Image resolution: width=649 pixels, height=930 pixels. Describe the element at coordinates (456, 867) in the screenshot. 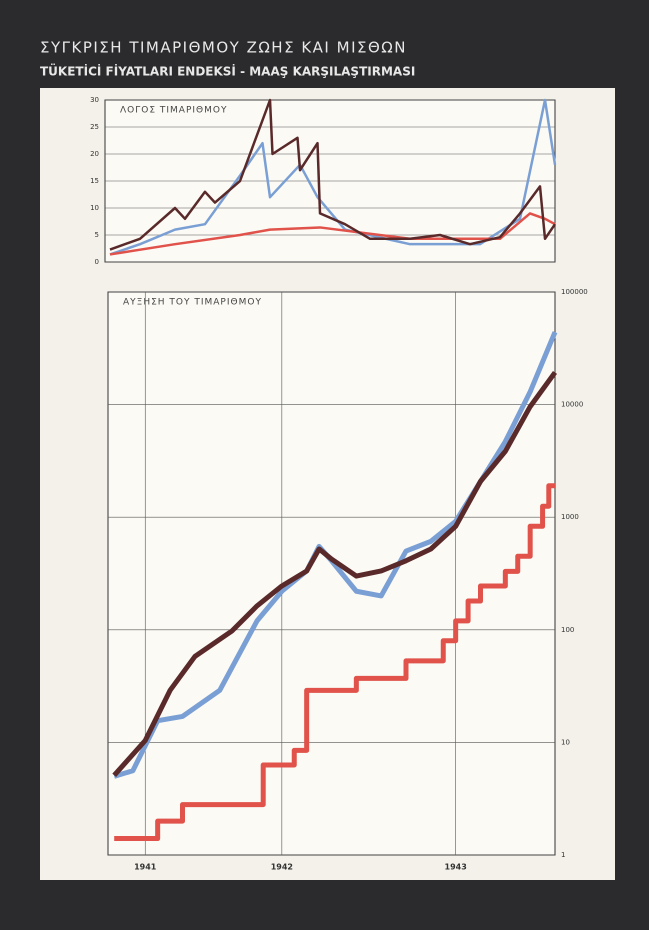

I see `x-tick-label: 1943` at that location.